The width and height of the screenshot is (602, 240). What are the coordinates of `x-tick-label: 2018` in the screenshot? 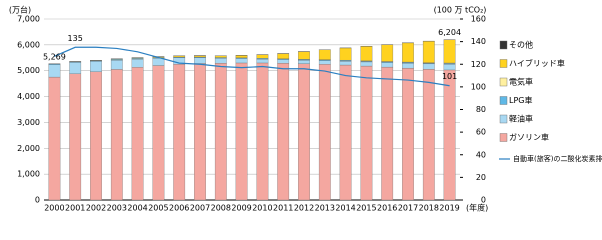 It's located at (429, 208).